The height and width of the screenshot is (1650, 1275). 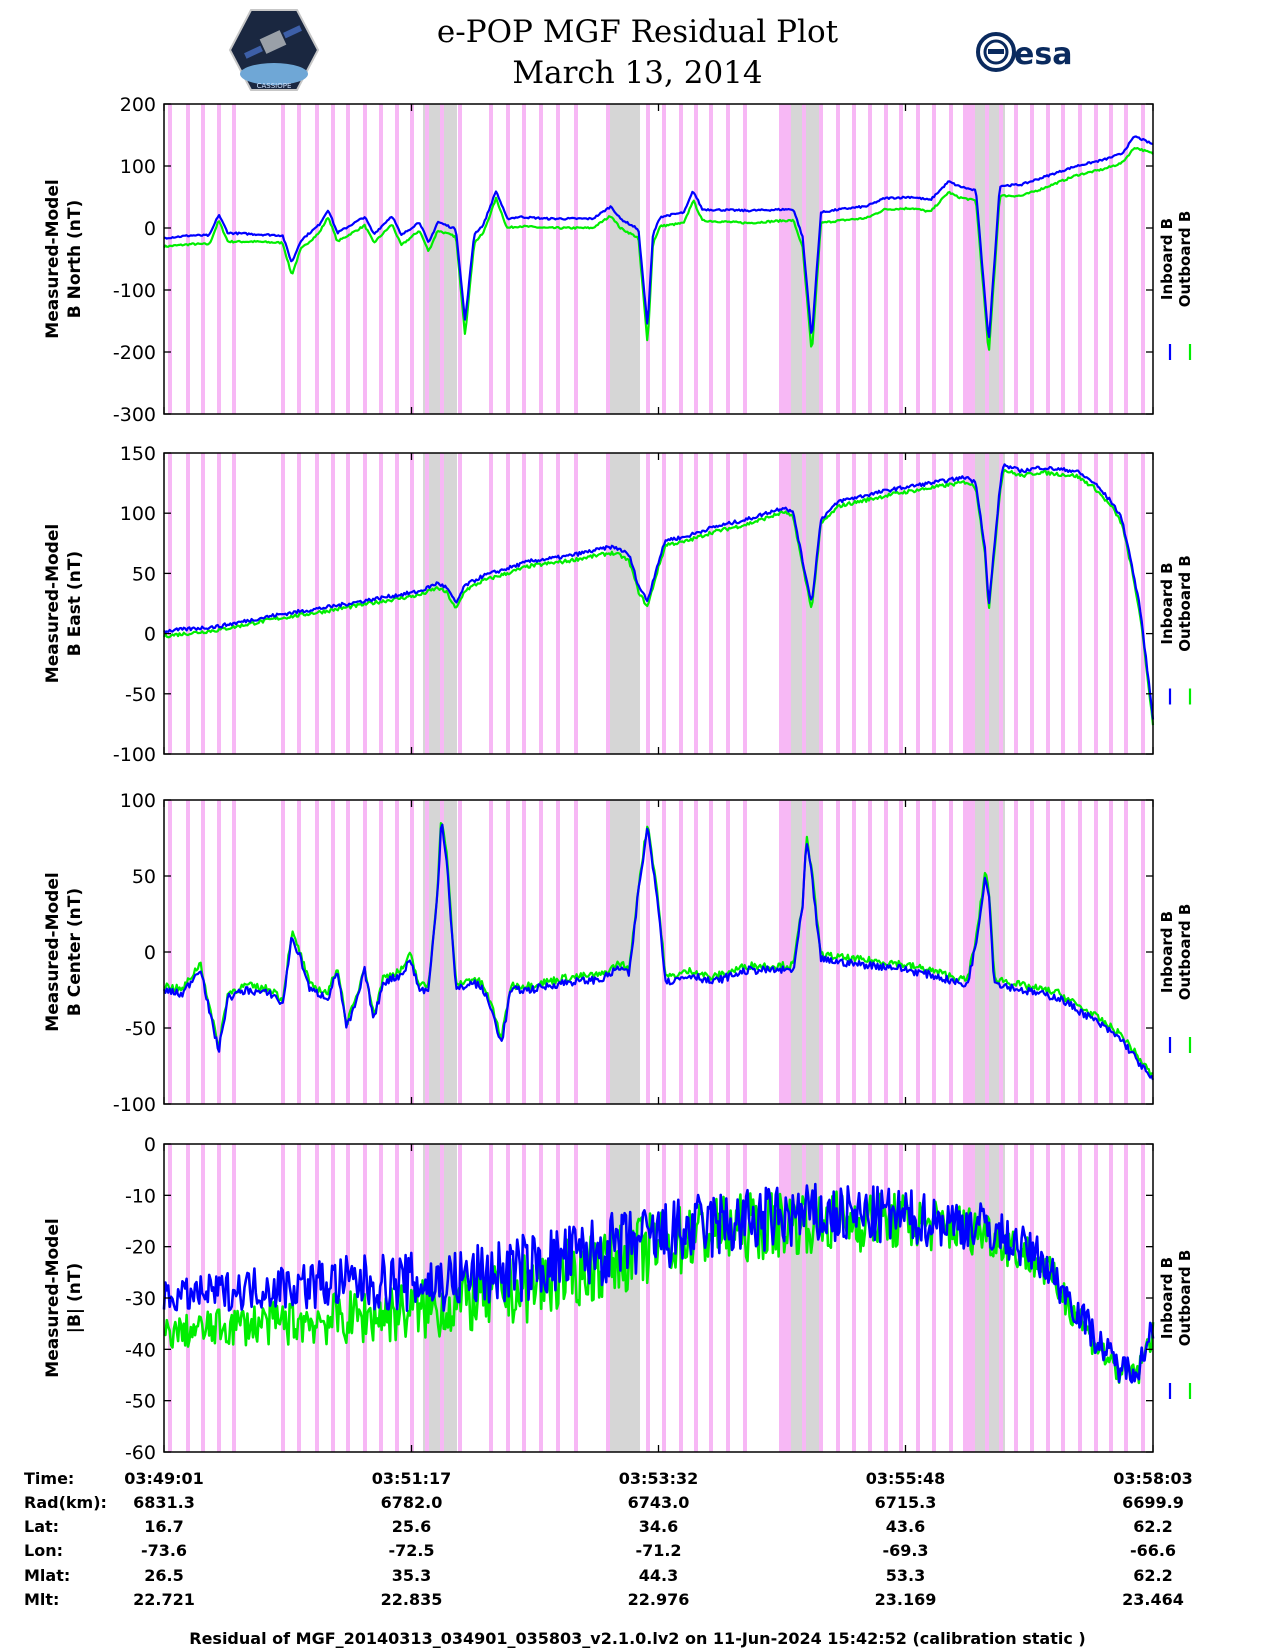 What do you see at coordinates (659, 591) in the screenshot?
I see `series-inboard-east` at bounding box center [659, 591].